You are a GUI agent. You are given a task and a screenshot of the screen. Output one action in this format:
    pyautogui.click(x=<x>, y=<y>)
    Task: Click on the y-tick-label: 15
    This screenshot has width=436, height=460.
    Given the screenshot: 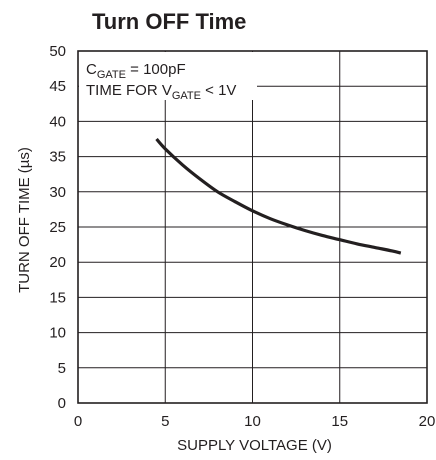 What is the action you would take?
    pyautogui.click(x=57, y=297)
    